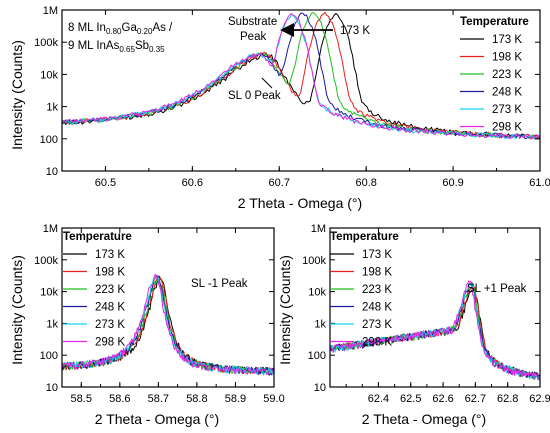  What do you see at coordinates (318, 229) in the screenshot?
I see `br-y-tick-label: 1M` at bounding box center [318, 229].